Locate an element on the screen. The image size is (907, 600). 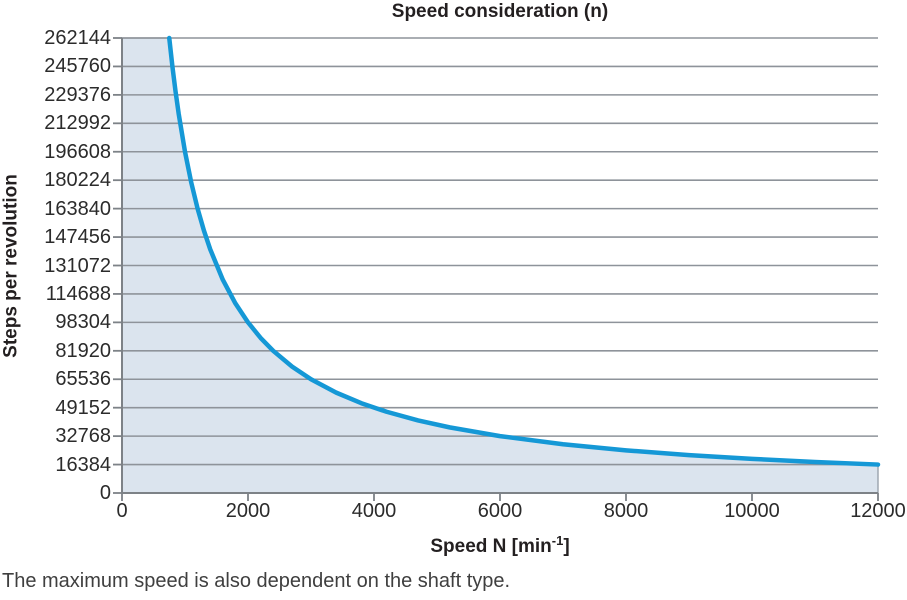
x-tick-label: 0 is located at coordinates (122, 511).